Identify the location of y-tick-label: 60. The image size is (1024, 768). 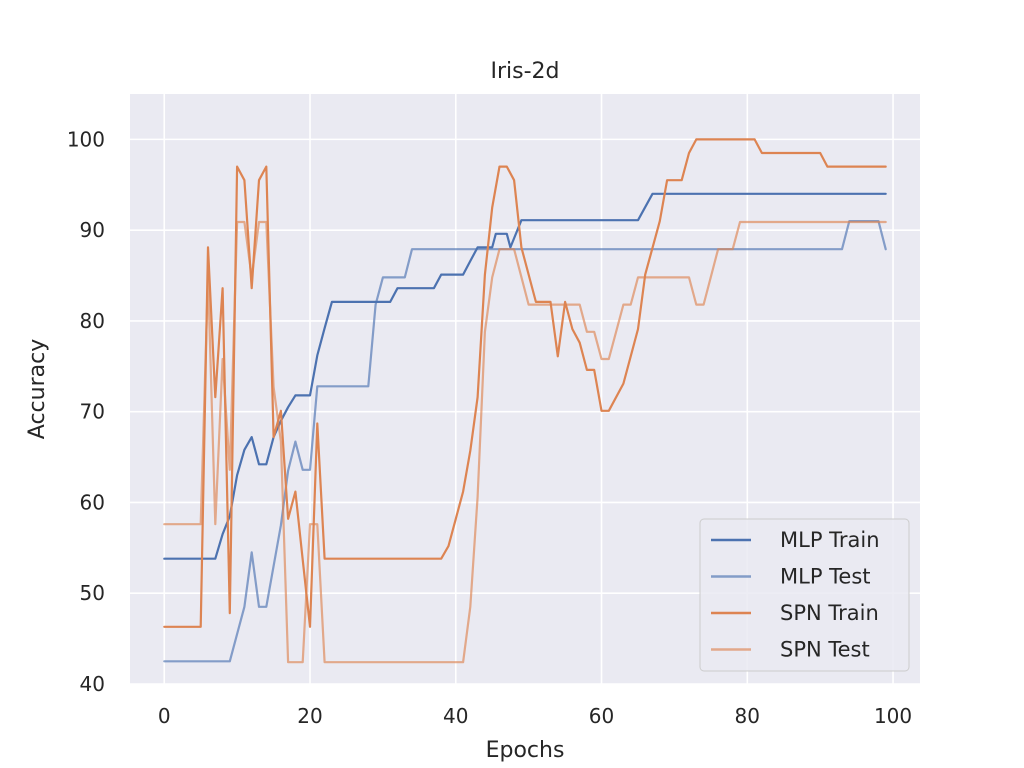
(92, 502).